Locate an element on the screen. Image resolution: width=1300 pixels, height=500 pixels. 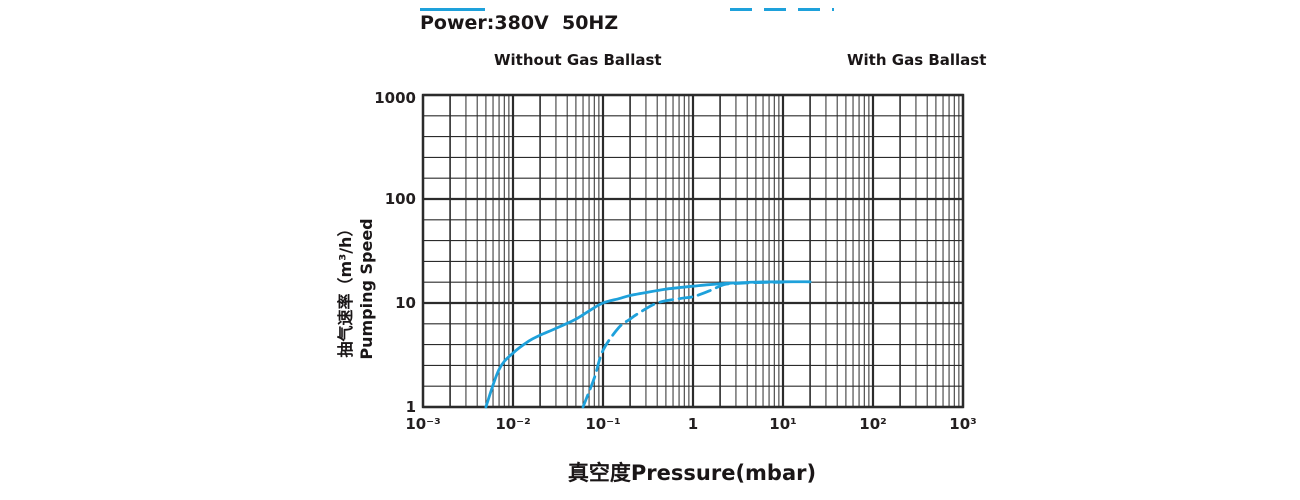
x-tick-label: 10⁻³ is located at coordinates (422, 424).